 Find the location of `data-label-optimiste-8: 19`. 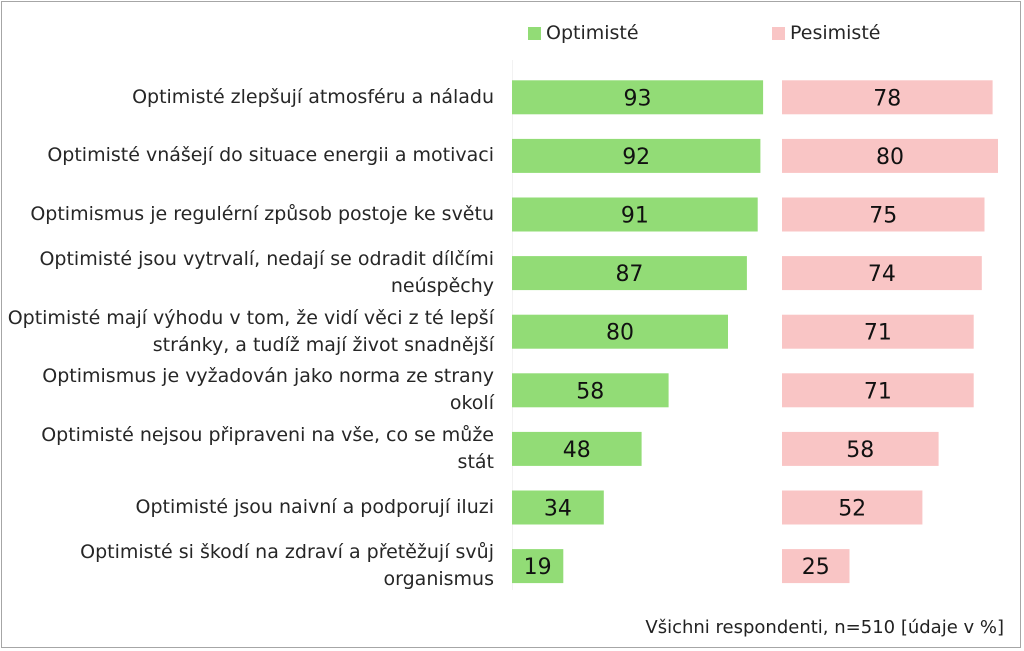

data-label-optimiste-8: 19 is located at coordinates (538, 567).